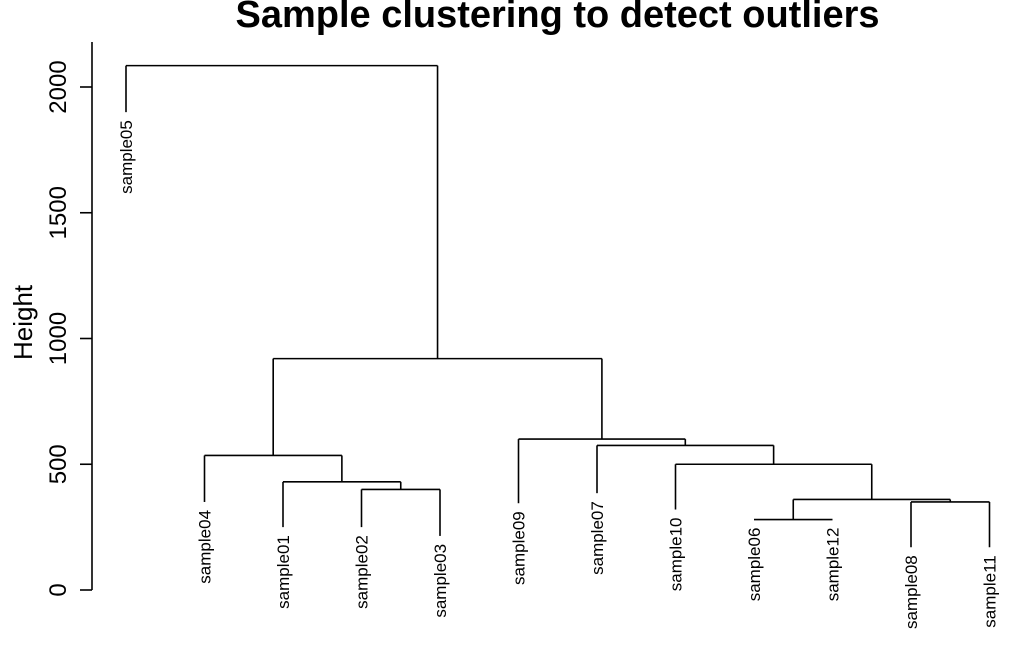 Image resolution: width=1011 pixels, height=670 pixels. What do you see at coordinates (126, 157) in the screenshot?
I see `leaf-label: sample05` at bounding box center [126, 157].